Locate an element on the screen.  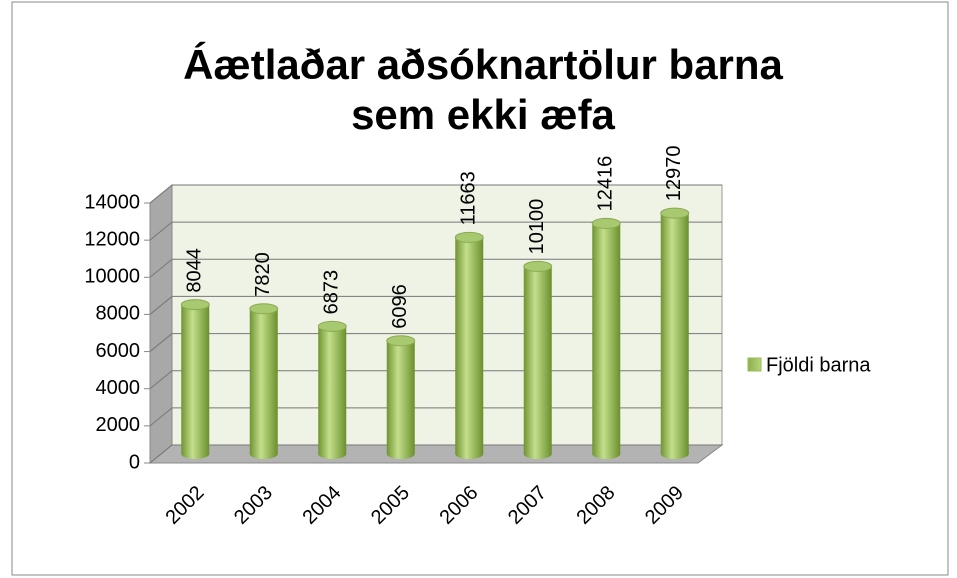
side-wall is located at coordinates (161, 324).